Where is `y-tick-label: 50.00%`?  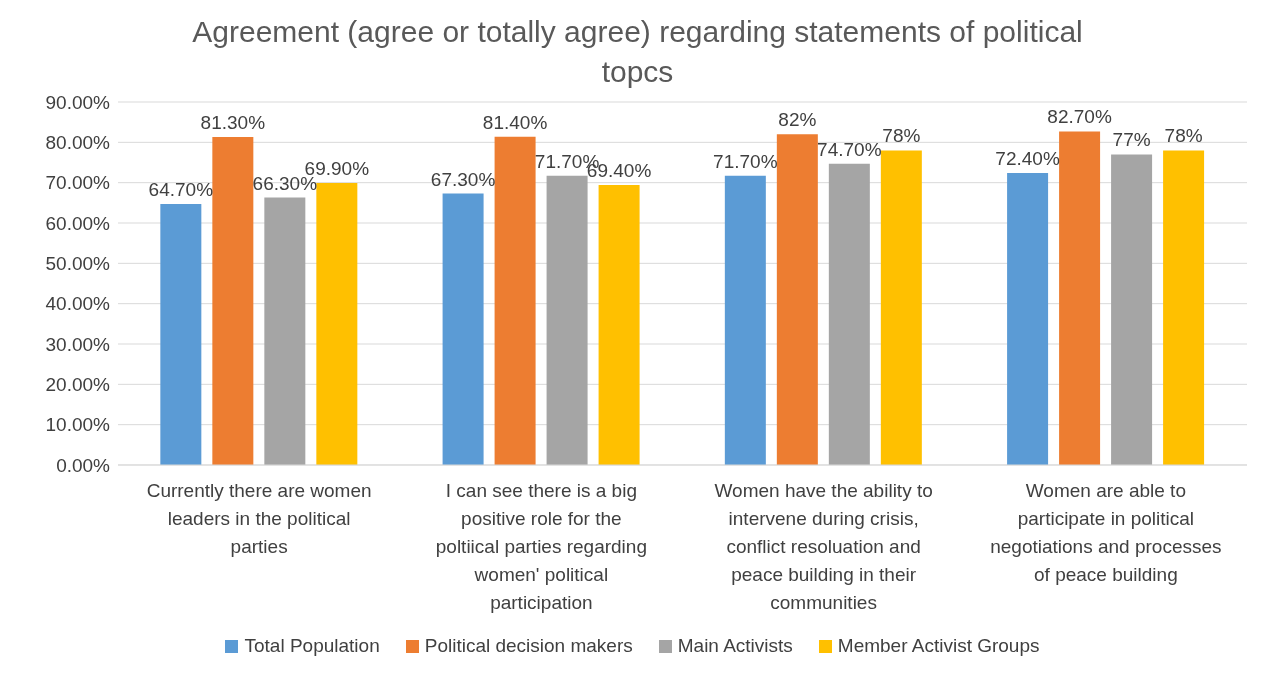 y-tick-label: 50.00% is located at coordinates (78, 264).